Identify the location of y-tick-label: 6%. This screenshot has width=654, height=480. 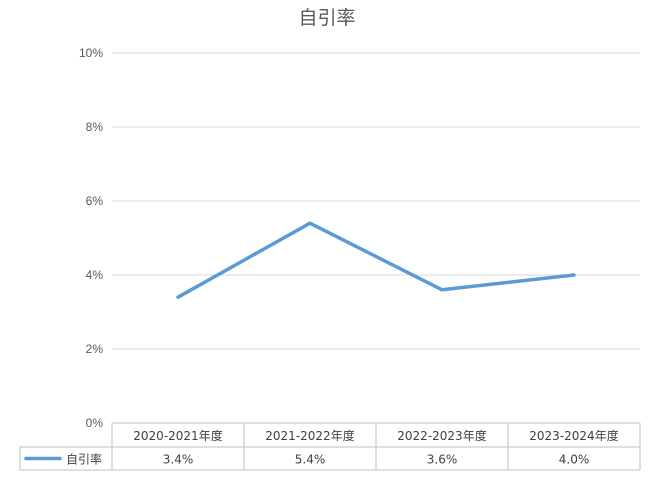
(95, 201).